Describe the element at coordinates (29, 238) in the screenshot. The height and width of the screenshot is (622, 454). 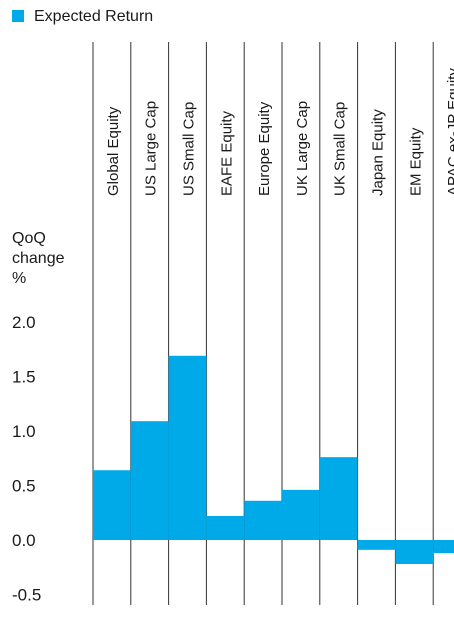
I see `y-axis-label-line: QoQ` at that location.